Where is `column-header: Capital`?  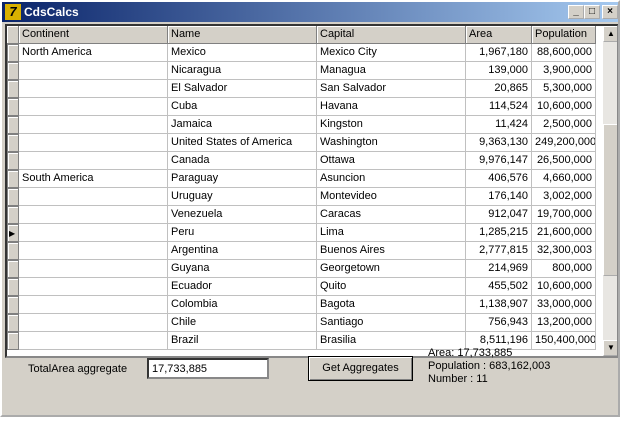
column-header: Capital is located at coordinates (391, 35).